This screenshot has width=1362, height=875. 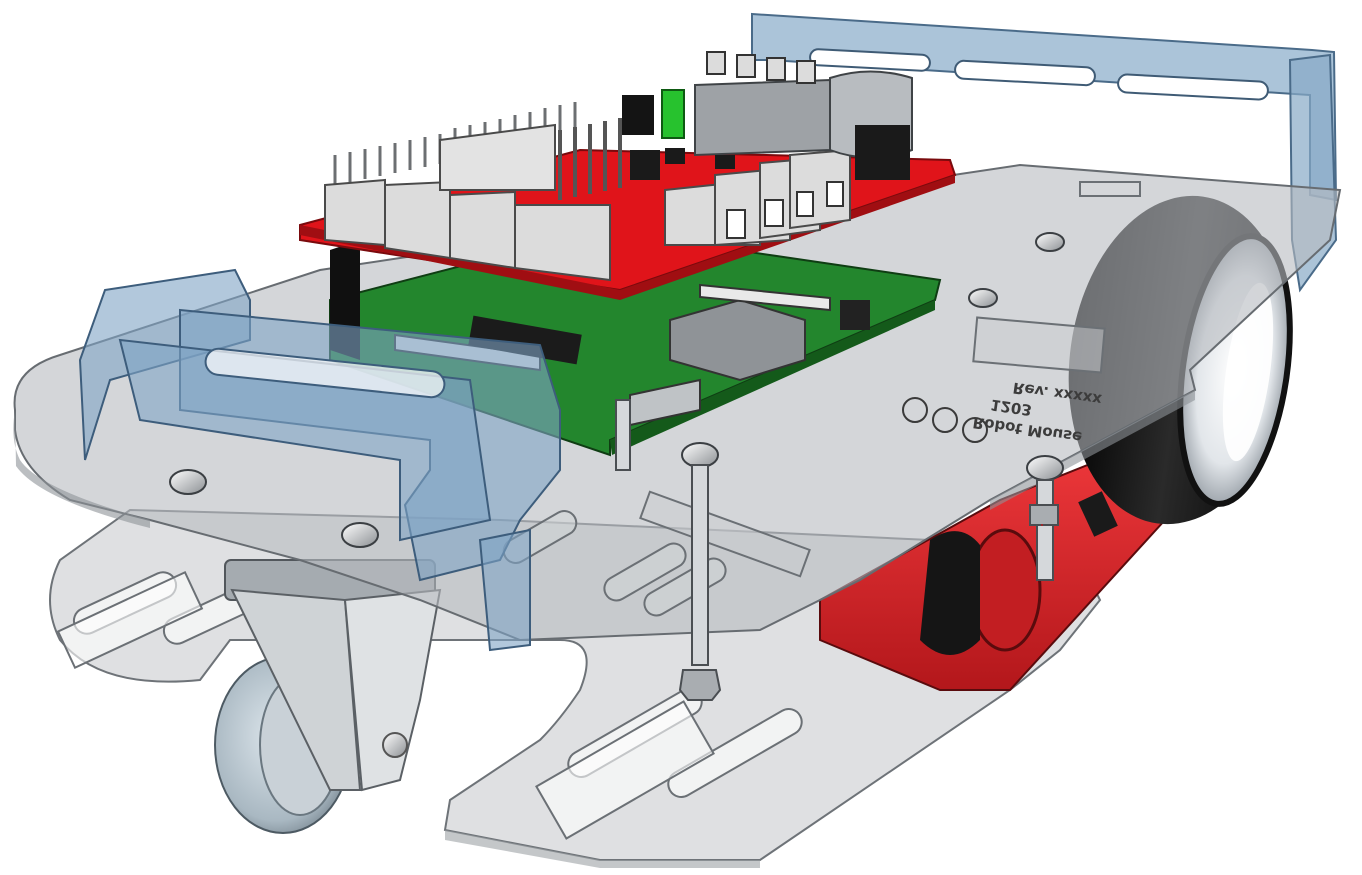 I want to click on caster-wheel, so click(x=328, y=696).